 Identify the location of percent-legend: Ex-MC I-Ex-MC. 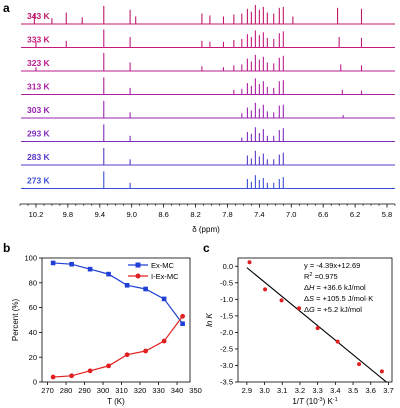
(153, 271).